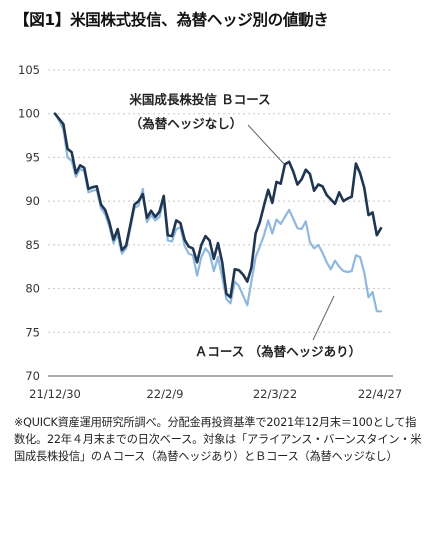 This screenshot has width=436, height=535. What do you see at coordinates (32, 201) in the screenshot?
I see `y-tick-label: 90` at bounding box center [32, 201].